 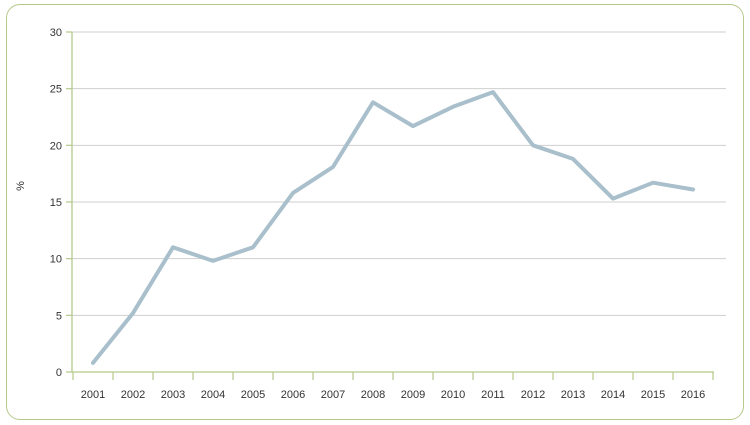 I want to click on y-tick-label: 5, so click(x=59, y=316).